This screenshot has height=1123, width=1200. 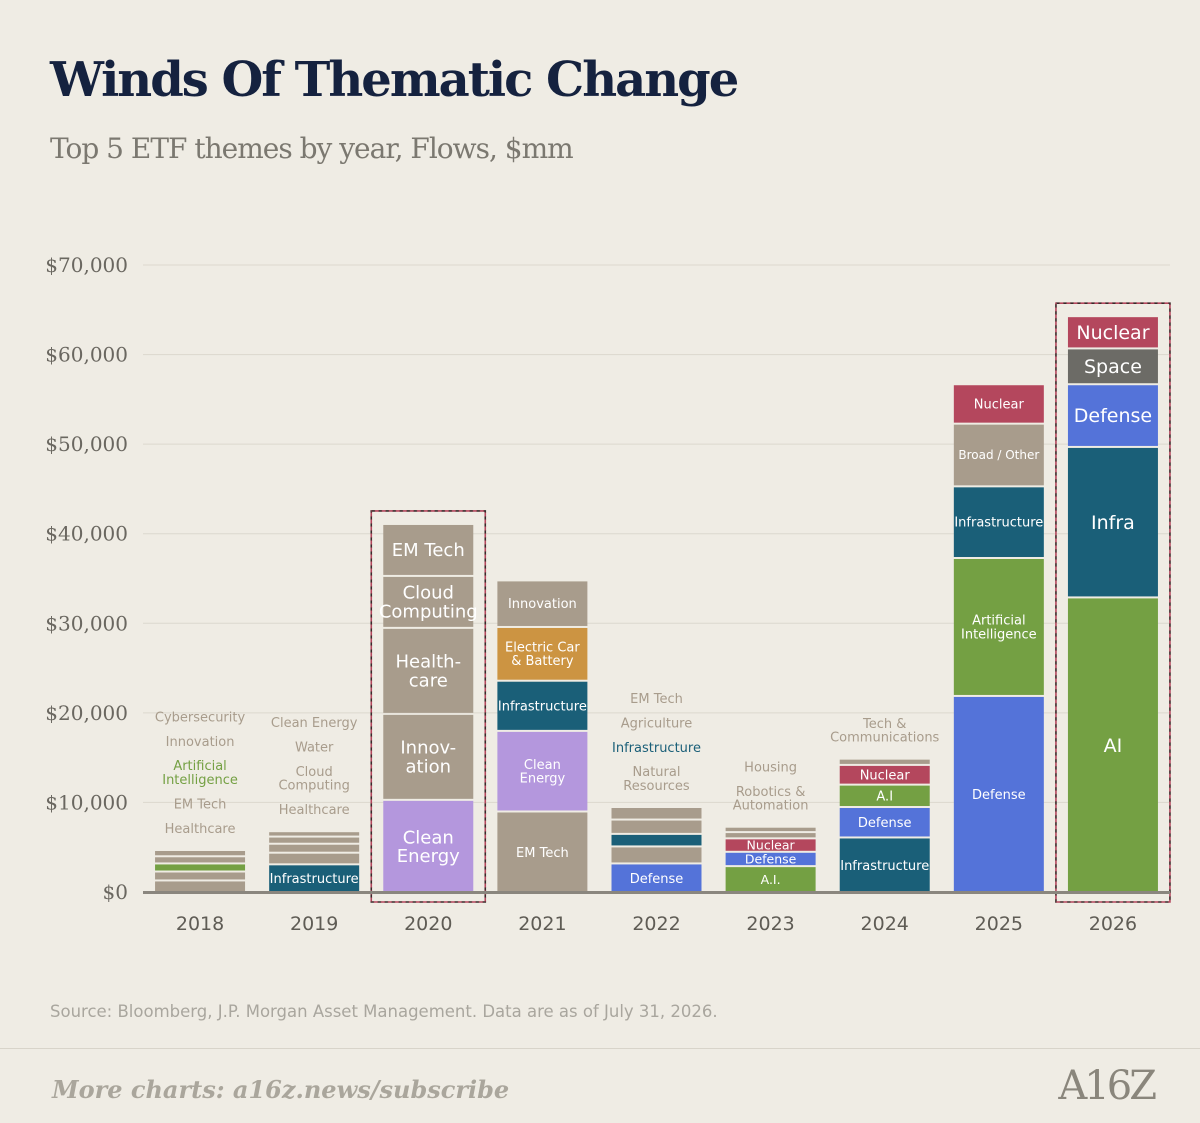 I want to click on bar-segment-label: Cloud Computing, so click(x=428, y=603).